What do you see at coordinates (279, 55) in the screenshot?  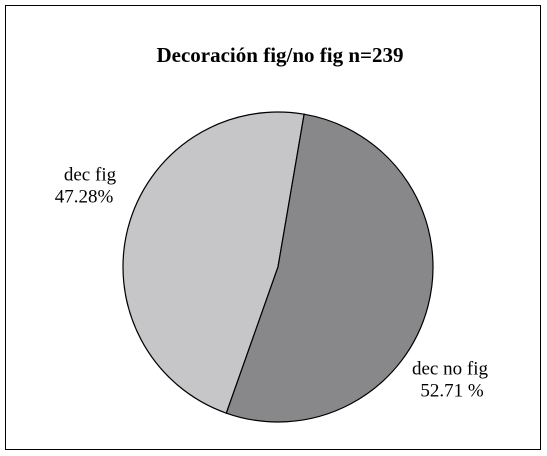 I see `chart-title: Decoración fig/no fig n=239` at bounding box center [279, 55].